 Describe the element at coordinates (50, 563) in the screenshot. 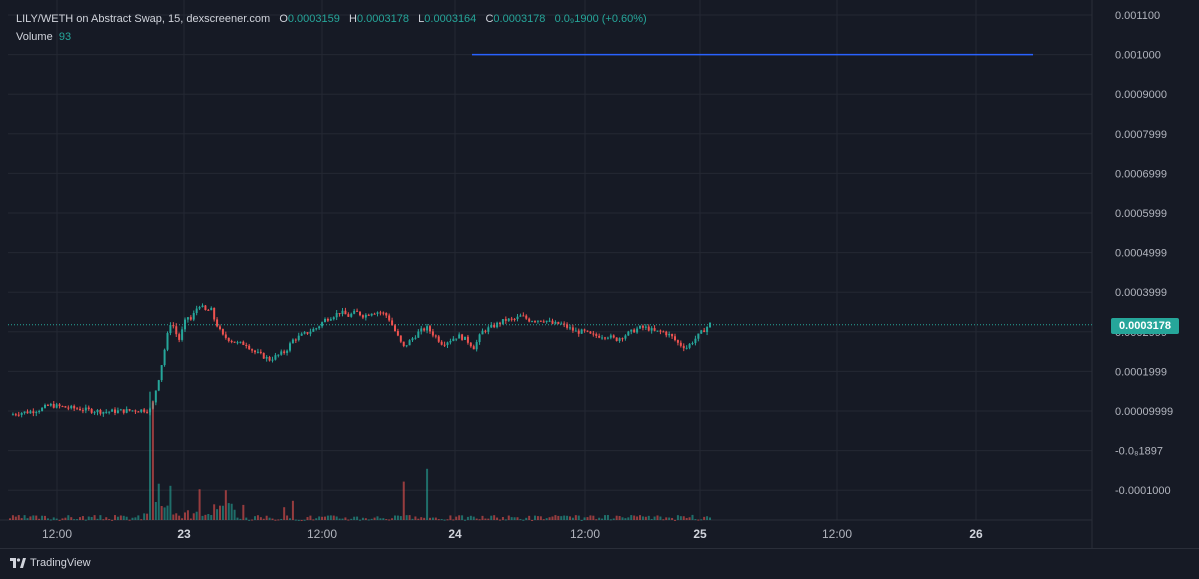

I see `tradingview-logo: TradingView` at that location.